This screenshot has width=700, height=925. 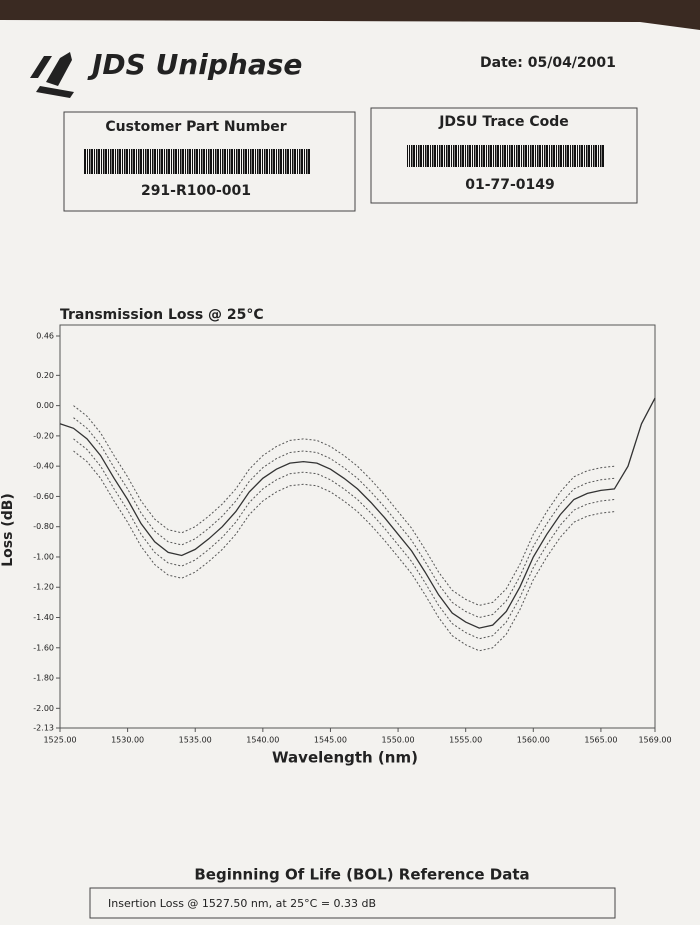 I want to click on x-axis-label: Wavelength (nm), so click(x=345, y=758).